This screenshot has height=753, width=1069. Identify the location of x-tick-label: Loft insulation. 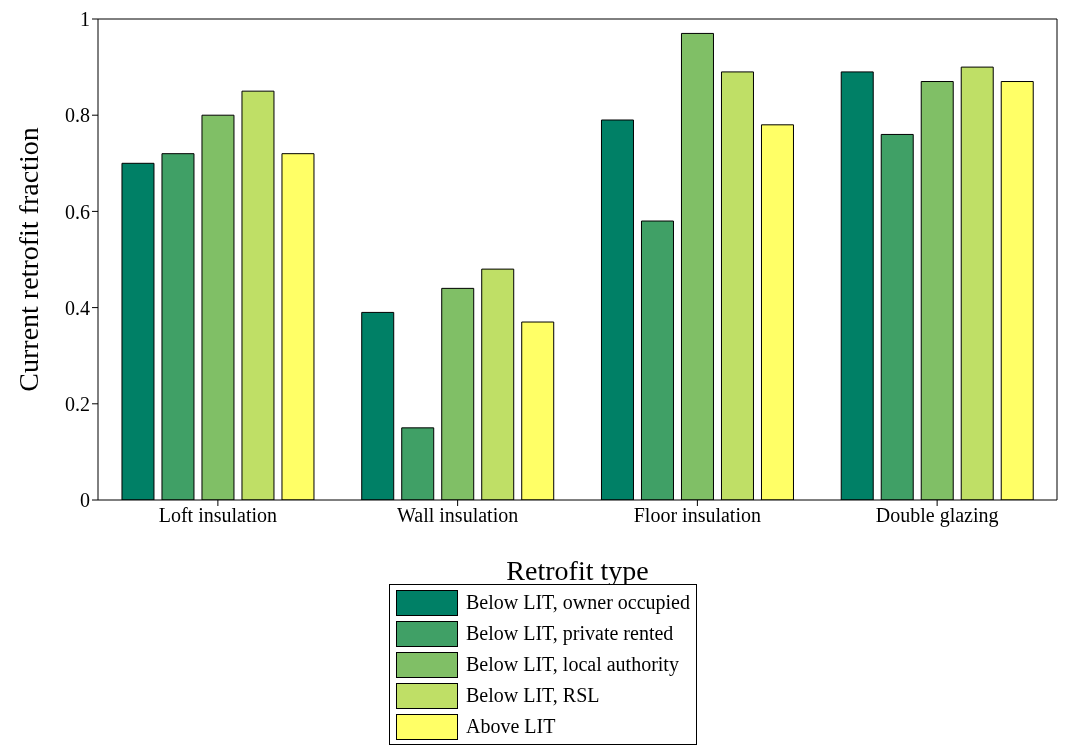
(218, 515).